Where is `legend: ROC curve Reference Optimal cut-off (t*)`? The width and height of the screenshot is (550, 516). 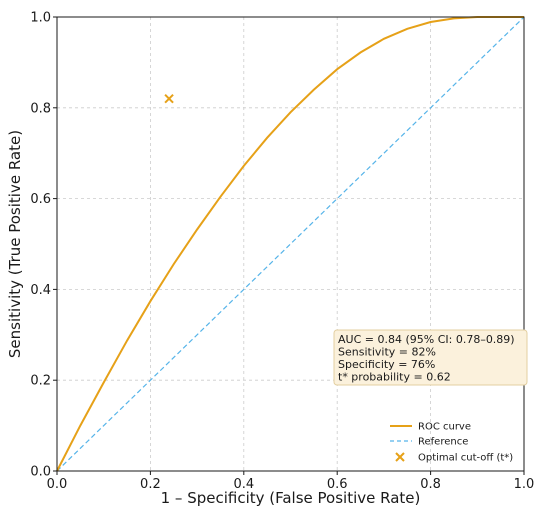
legend: ROC curve Reference Optimal cut-off (t*) is located at coordinates (451, 443).